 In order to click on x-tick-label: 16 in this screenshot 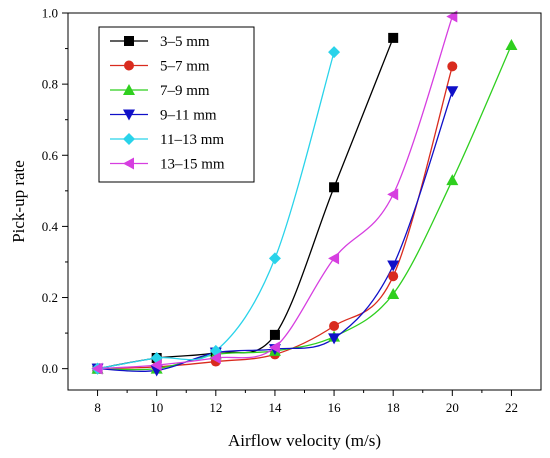, I will do `click(335, 407)`.